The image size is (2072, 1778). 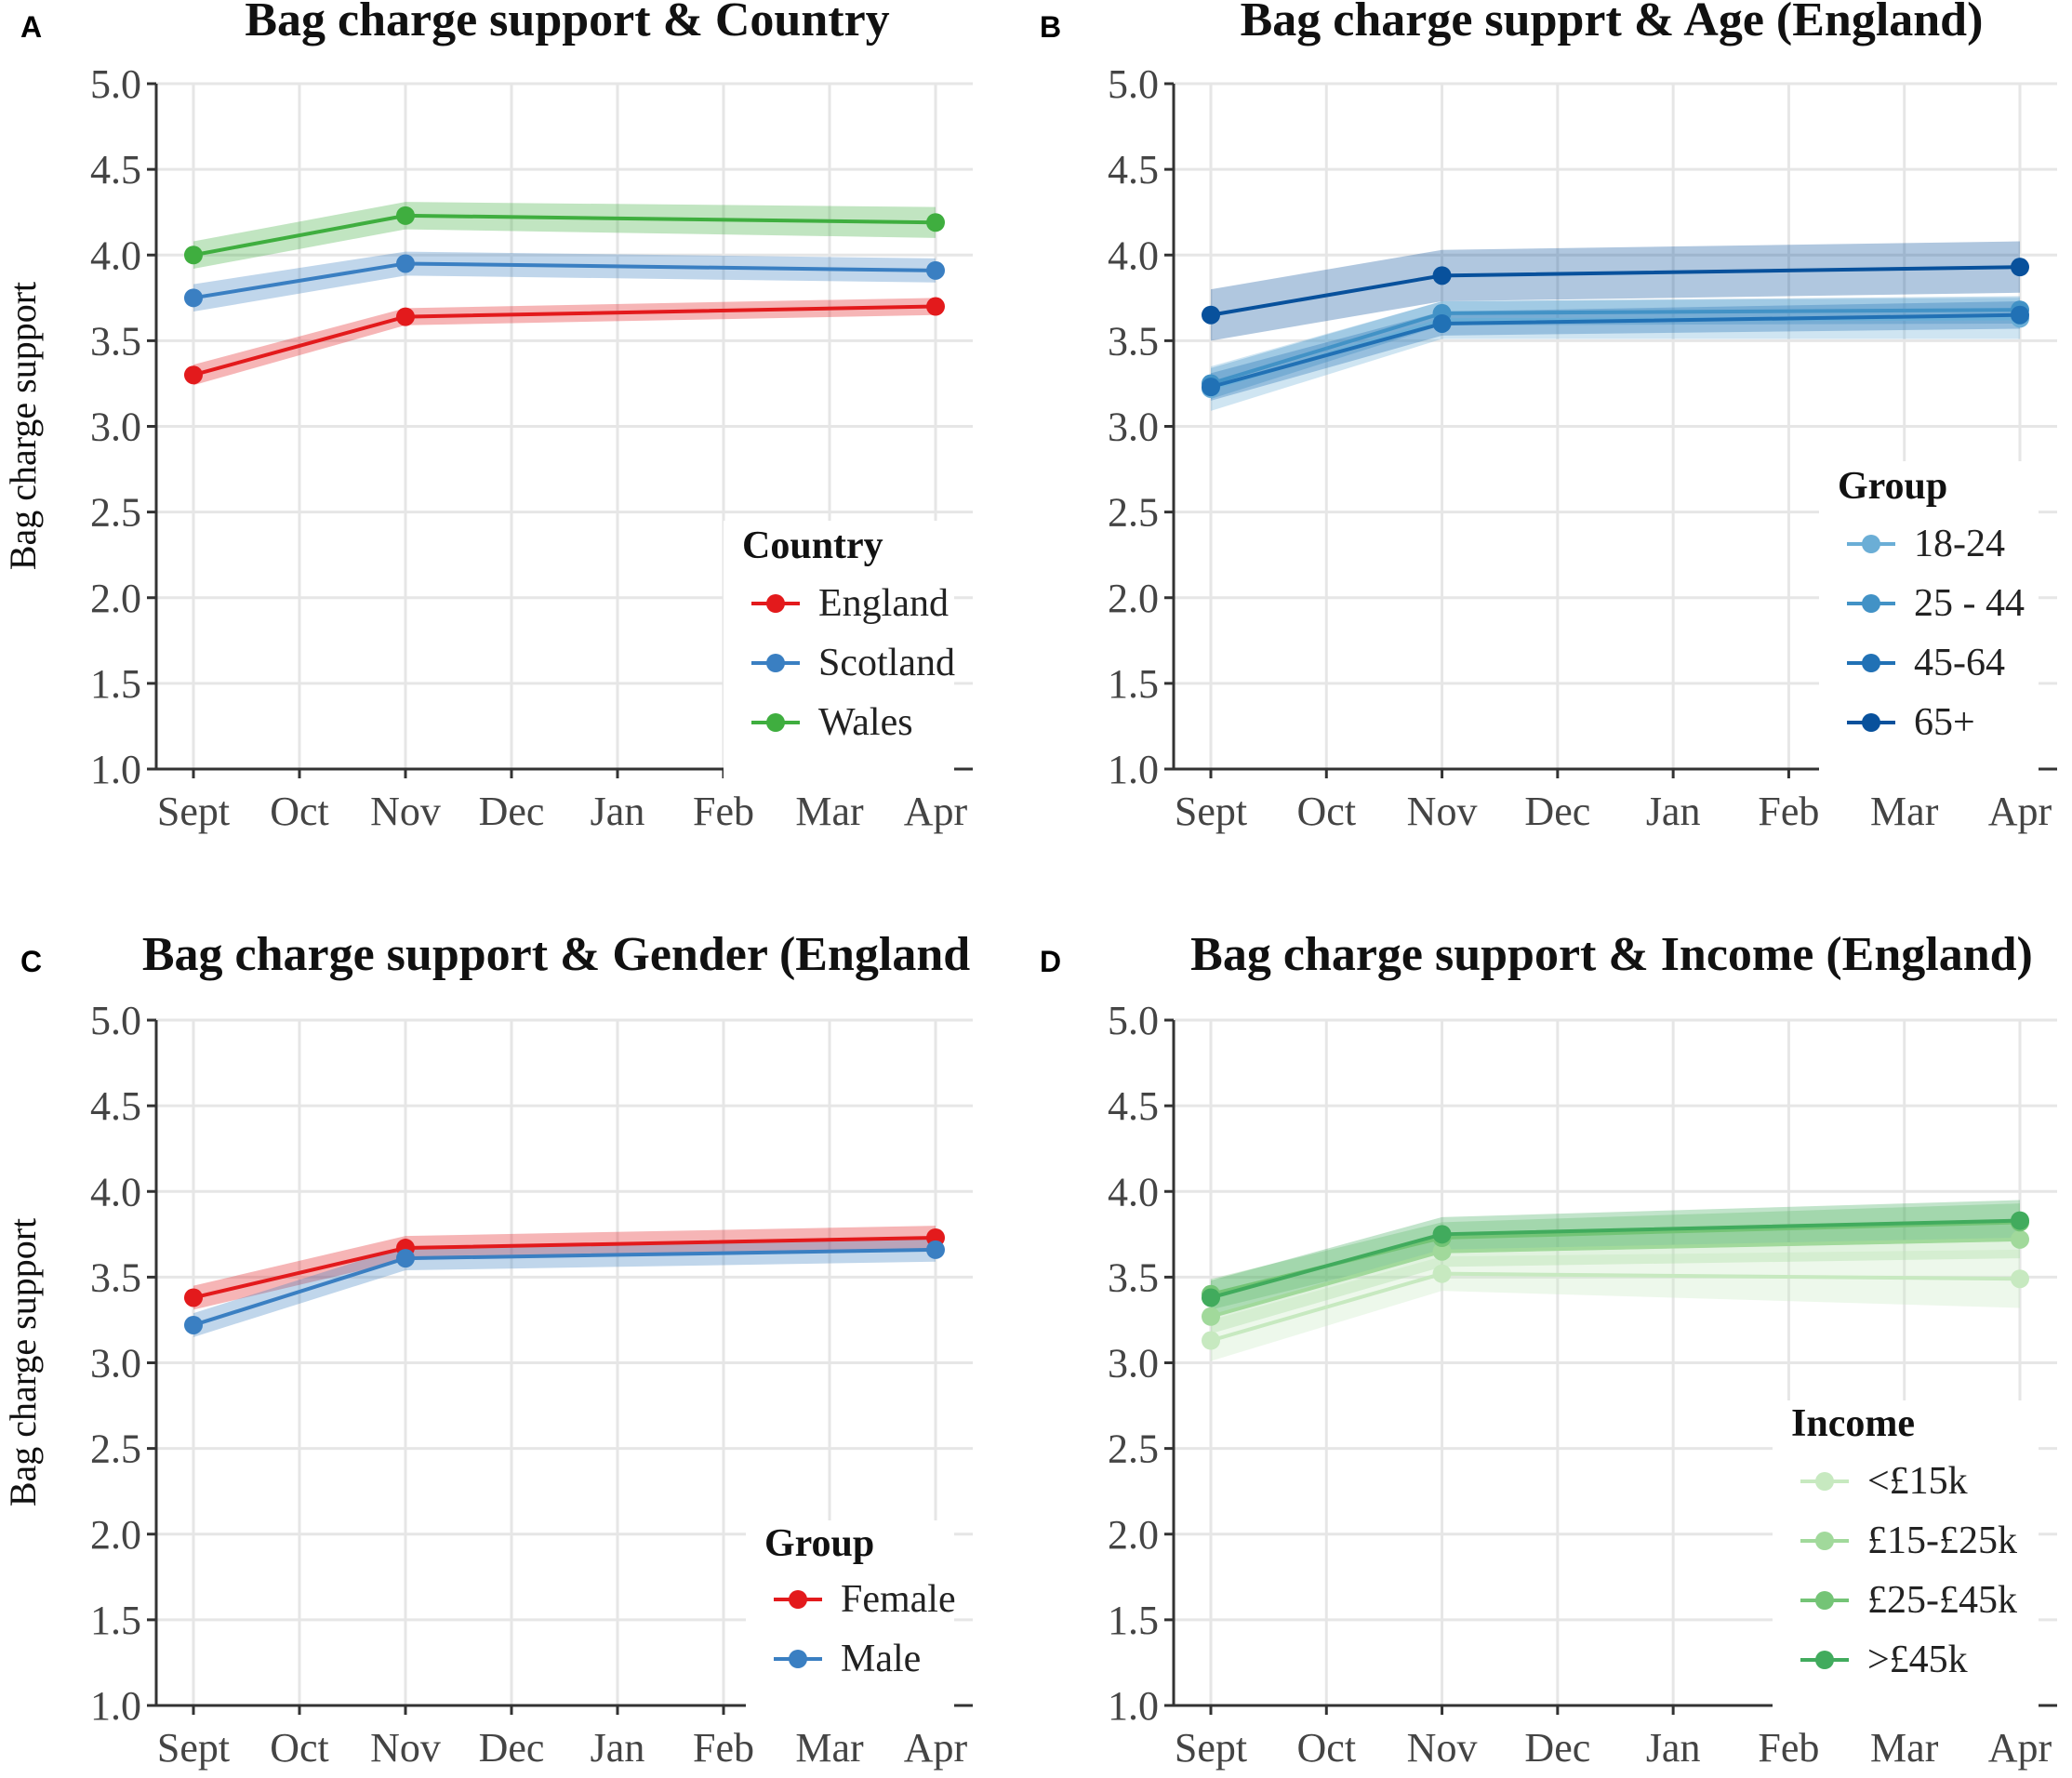 I want to click on legend-item: £25-£45k, so click(x=1942, y=1600).